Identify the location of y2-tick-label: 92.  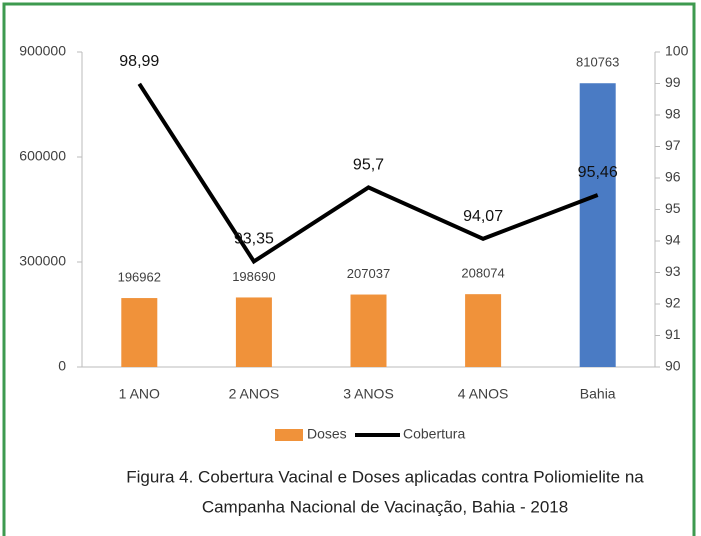
(673, 303).